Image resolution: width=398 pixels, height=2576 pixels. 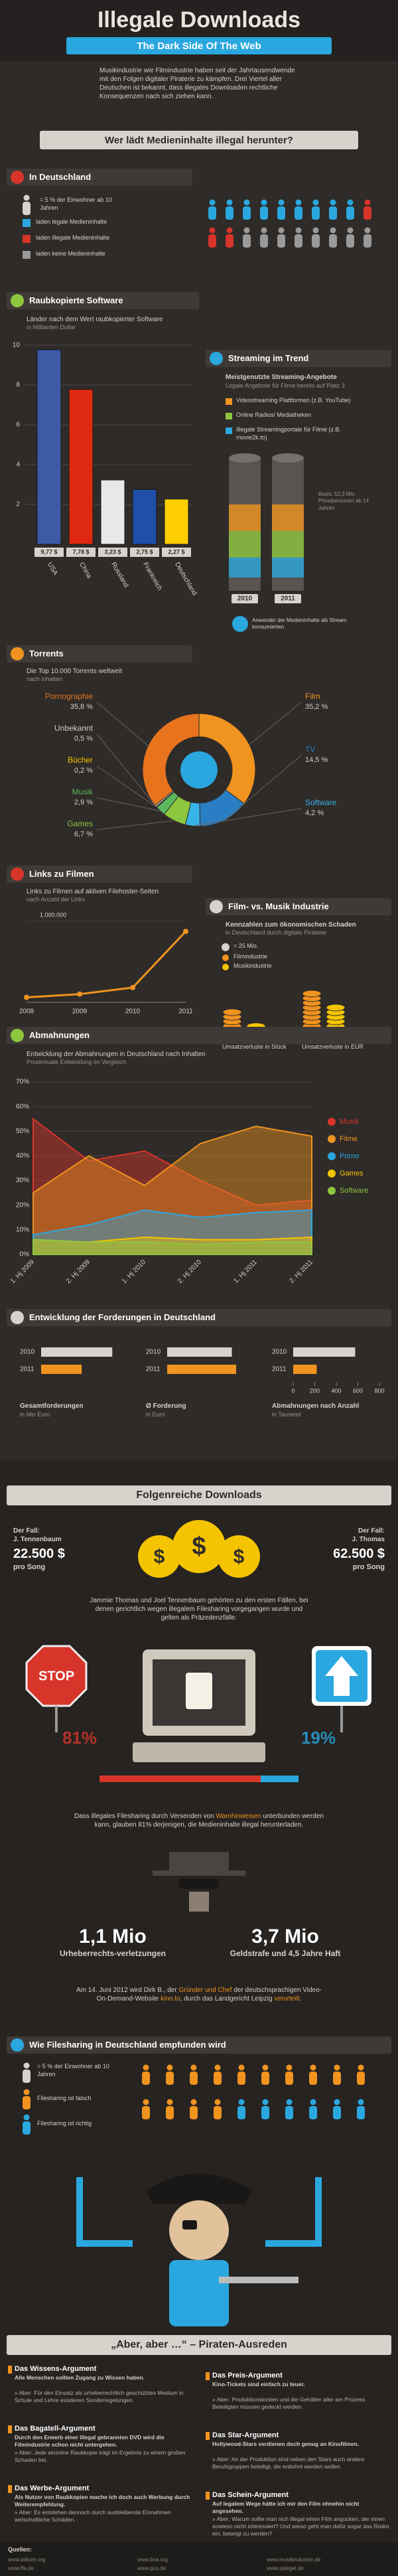 I want to click on x-tick-label: 2010, so click(x=133, y=1012).